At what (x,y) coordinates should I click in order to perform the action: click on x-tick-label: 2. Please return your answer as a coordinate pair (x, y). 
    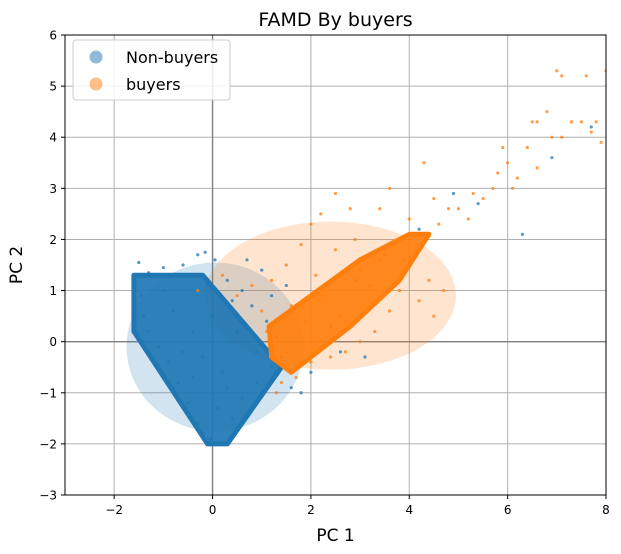
    Looking at the image, I should click on (311, 510).